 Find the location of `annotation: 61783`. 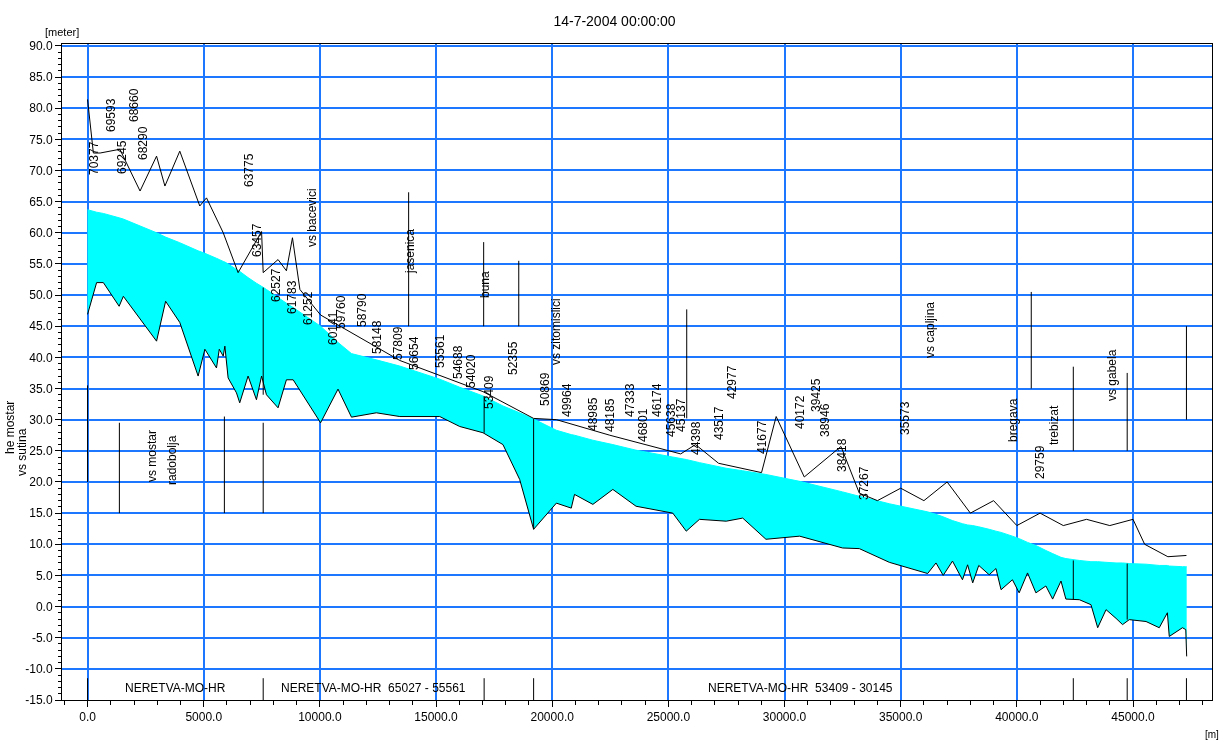

annotation: 61783 is located at coordinates (292, 297).